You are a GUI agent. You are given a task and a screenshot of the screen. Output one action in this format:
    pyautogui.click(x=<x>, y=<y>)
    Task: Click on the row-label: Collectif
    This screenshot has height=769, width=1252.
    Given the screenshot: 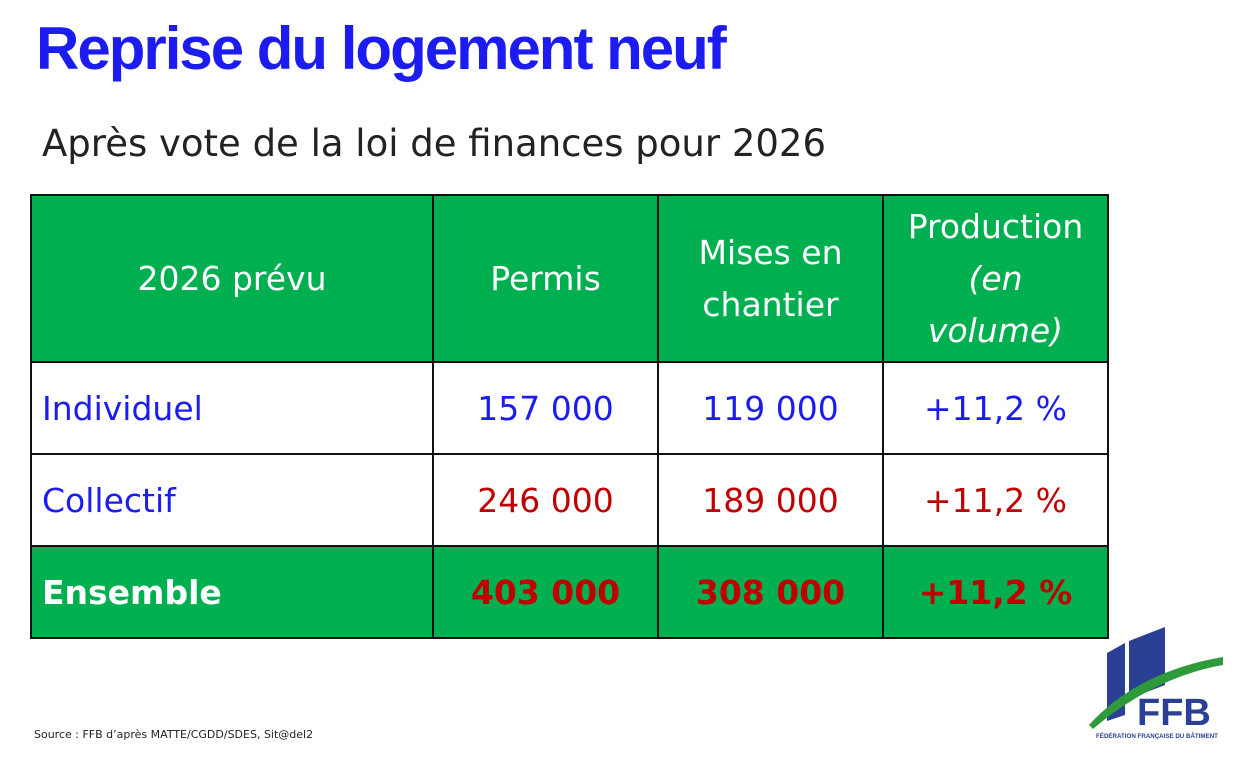 What is the action you would take?
    pyautogui.click(x=232, y=500)
    